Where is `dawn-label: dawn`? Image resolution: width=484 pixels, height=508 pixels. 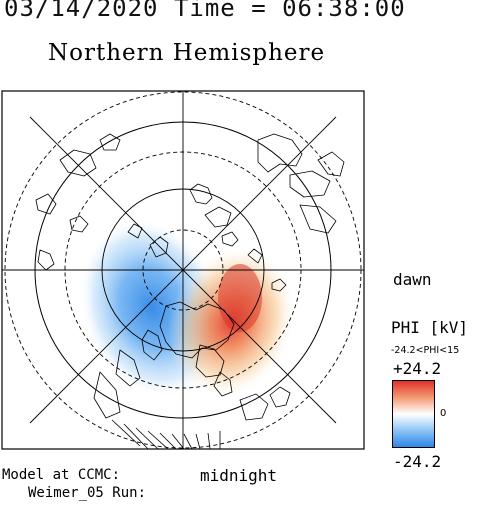 dawn-label: dawn is located at coordinates (412, 279).